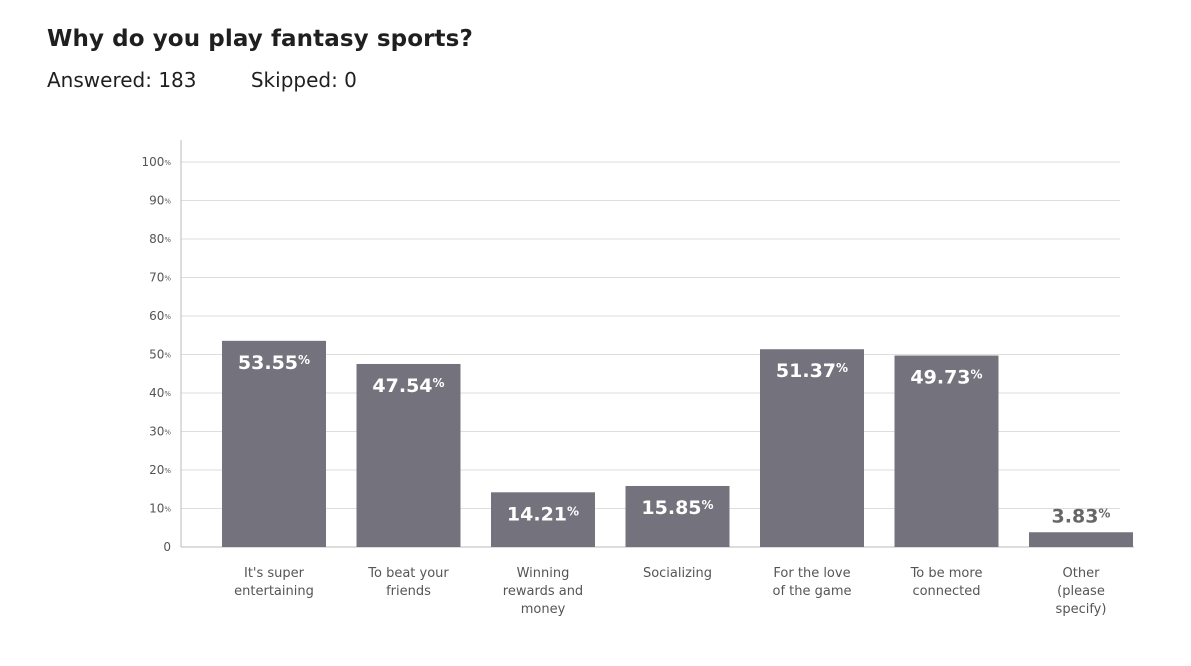 The image size is (1191, 666). What do you see at coordinates (160, 393) in the screenshot?
I see `y-tick-label: 40%` at bounding box center [160, 393].